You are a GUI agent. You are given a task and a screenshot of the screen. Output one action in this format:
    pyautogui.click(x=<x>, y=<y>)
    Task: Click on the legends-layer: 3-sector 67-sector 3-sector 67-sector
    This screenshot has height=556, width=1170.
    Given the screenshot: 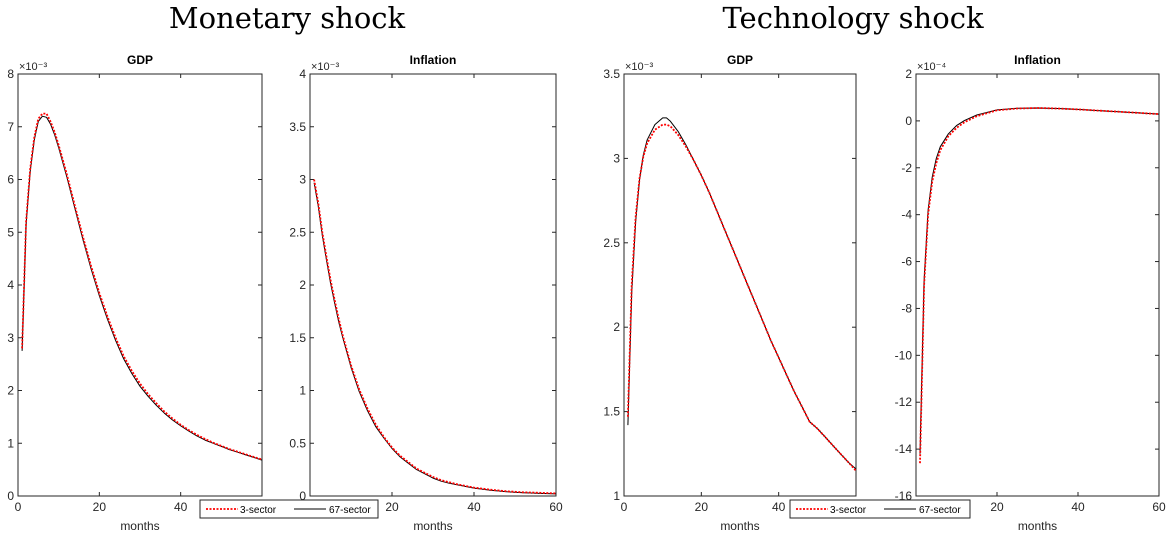 What is the action you would take?
    pyautogui.click(x=585, y=509)
    